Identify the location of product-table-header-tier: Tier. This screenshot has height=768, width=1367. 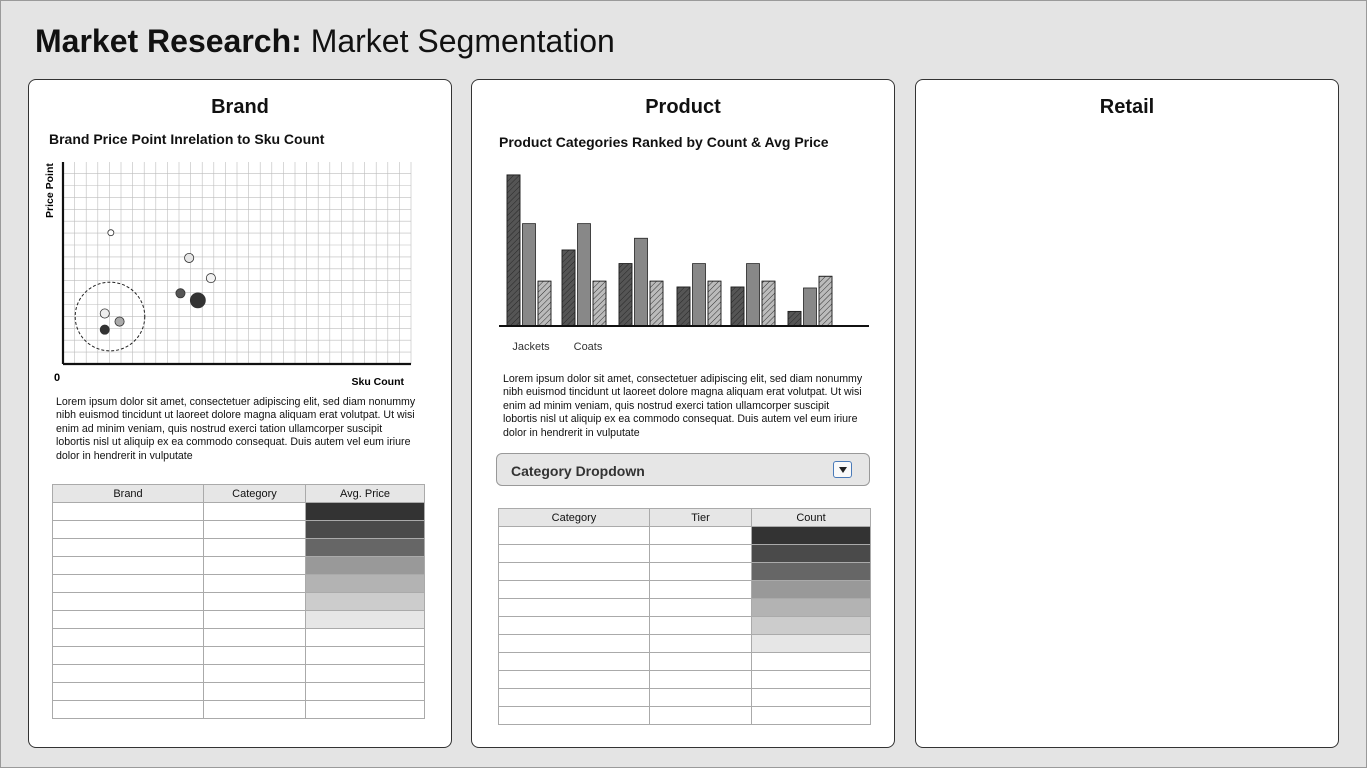
(700, 517).